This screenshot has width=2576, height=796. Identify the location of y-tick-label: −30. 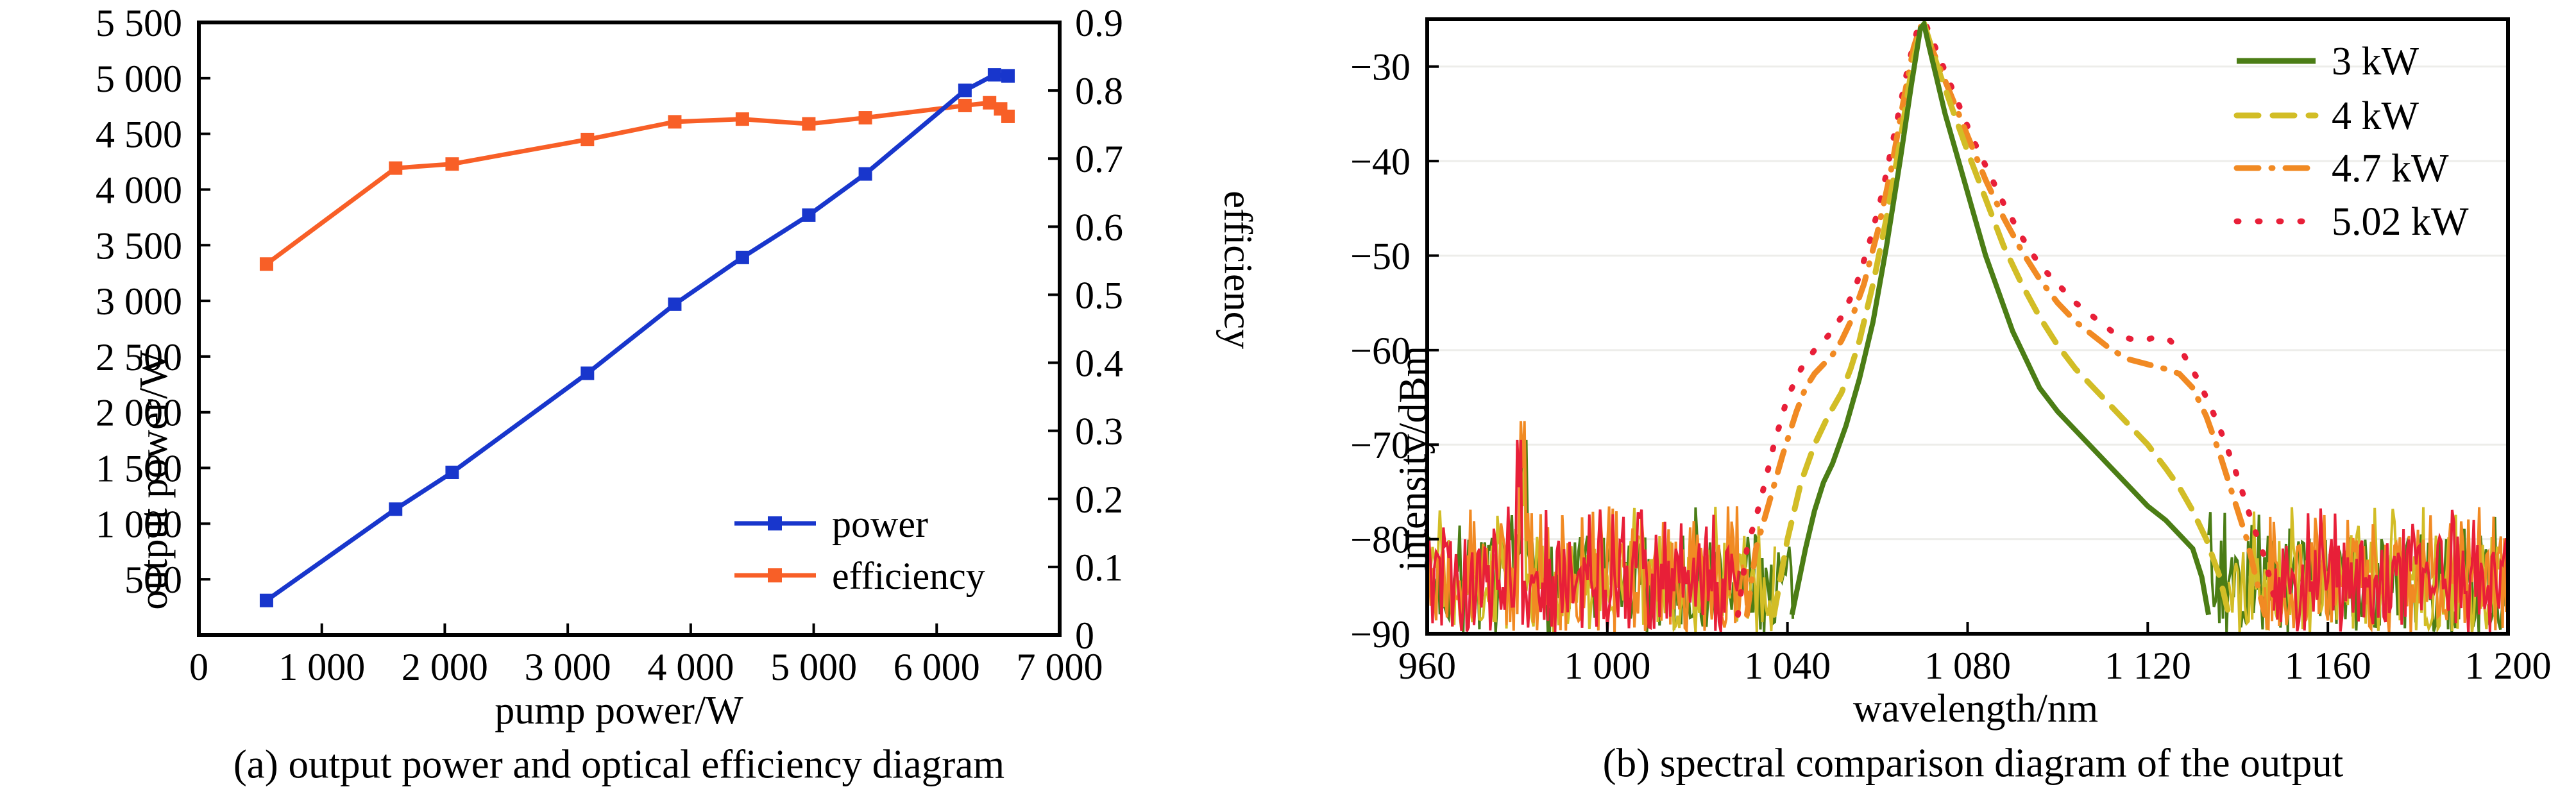
(1380, 67).